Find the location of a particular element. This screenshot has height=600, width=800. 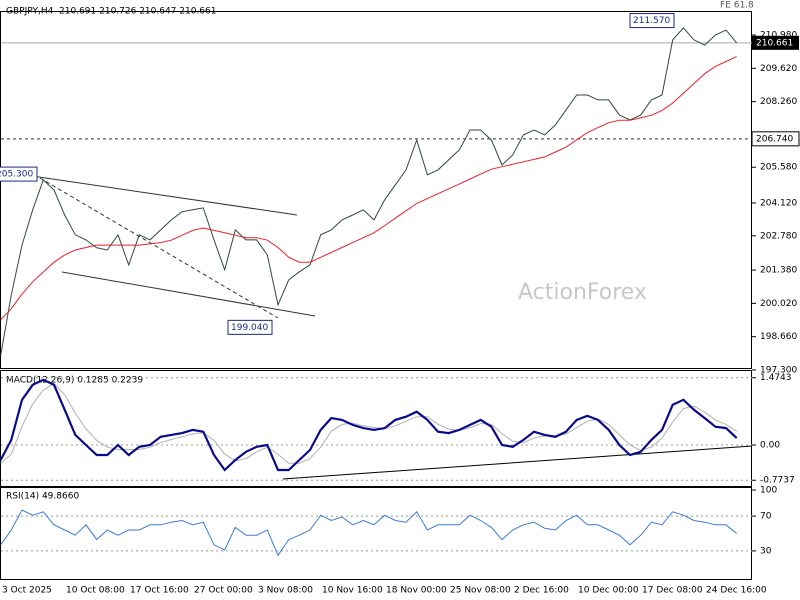

watermark: ActionForex is located at coordinates (582, 292).